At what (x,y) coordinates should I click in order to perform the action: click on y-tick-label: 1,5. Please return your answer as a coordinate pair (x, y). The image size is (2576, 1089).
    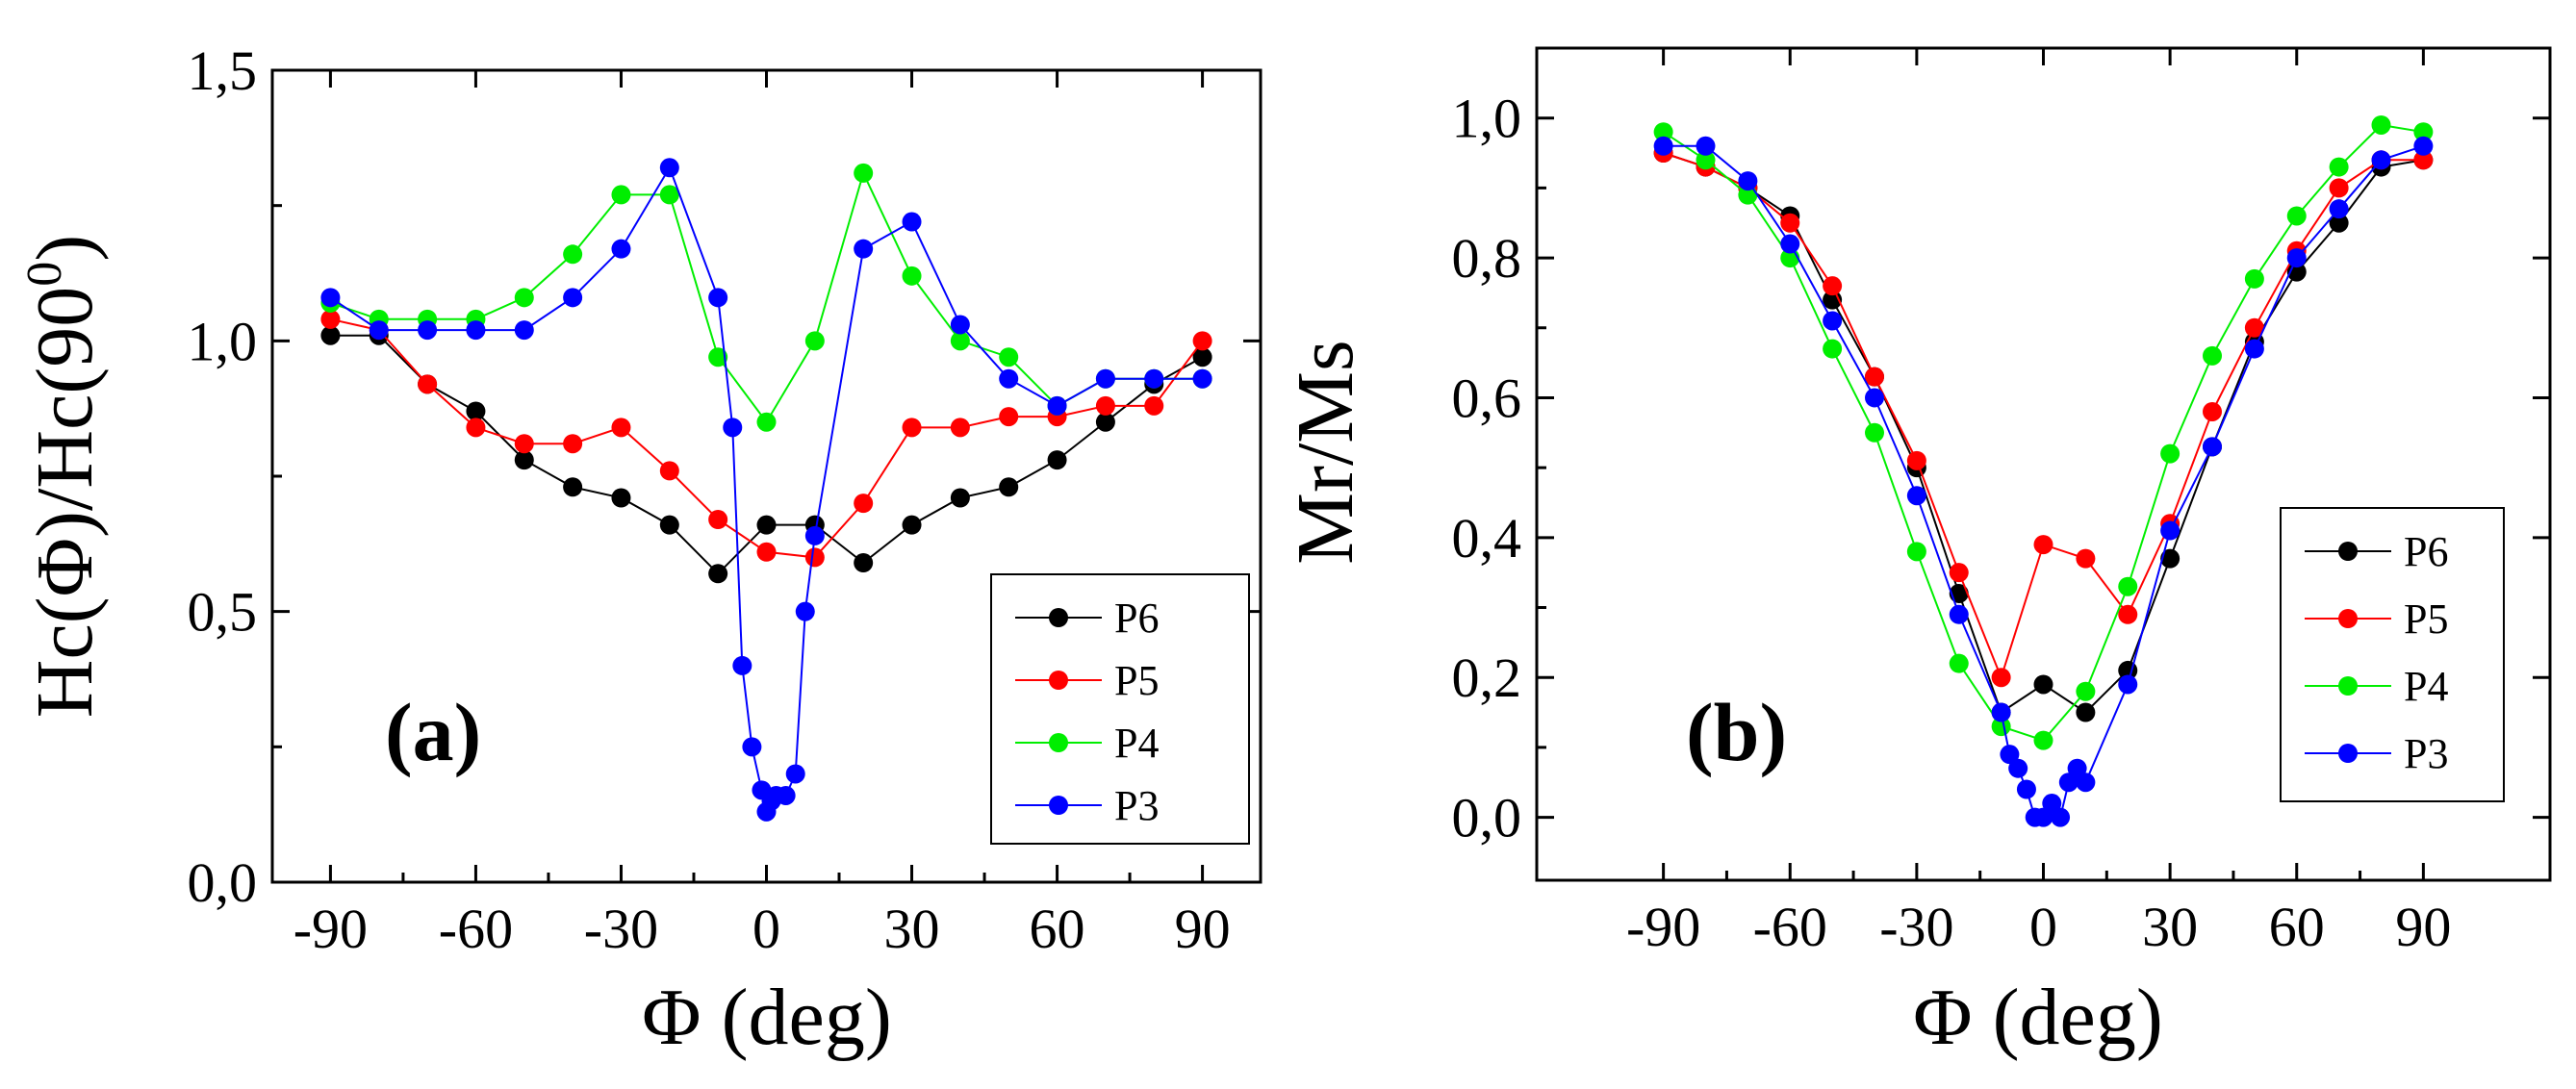
    Looking at the image, I should click on (223, 70).